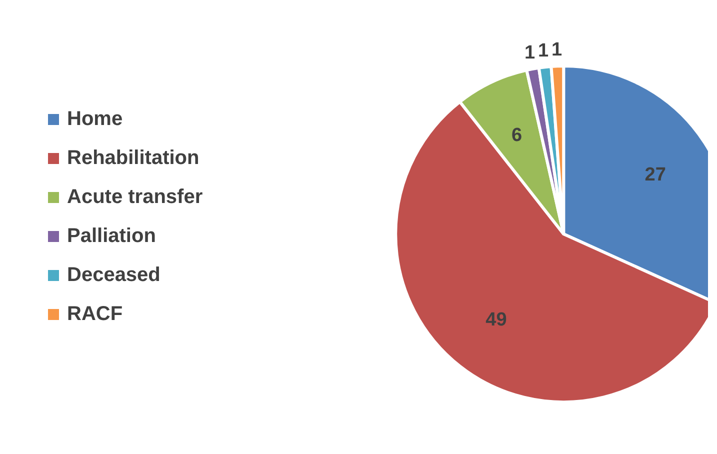  What do you see at coordinates (516, 135) in the screenshot?
I see `data-label: 6` at bounding box center [516, 135].